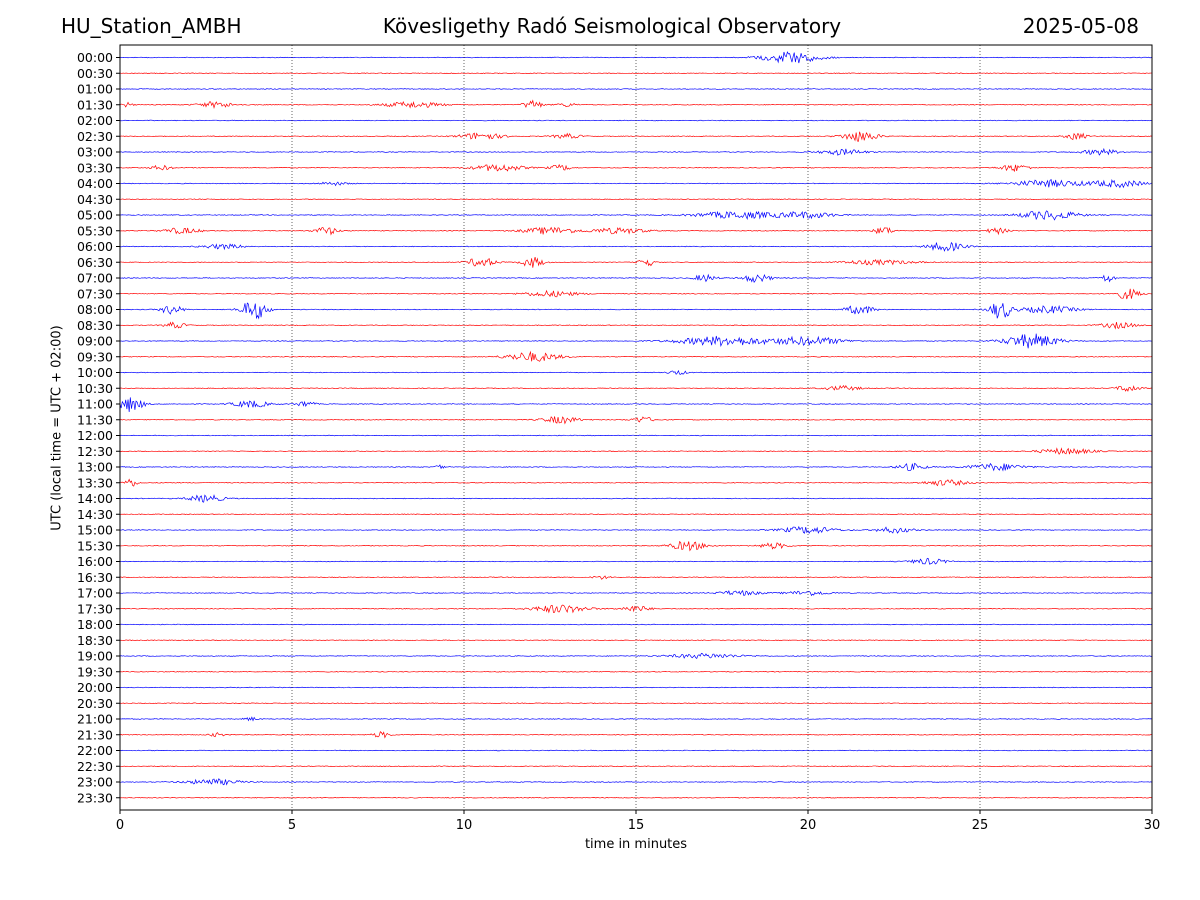 This screenshot has height=900, width=1200. What do you see at coordinates (636, 844) in the screenshot?
I see `x-axis-label: time in minutes` at bounding box center [636, 844].